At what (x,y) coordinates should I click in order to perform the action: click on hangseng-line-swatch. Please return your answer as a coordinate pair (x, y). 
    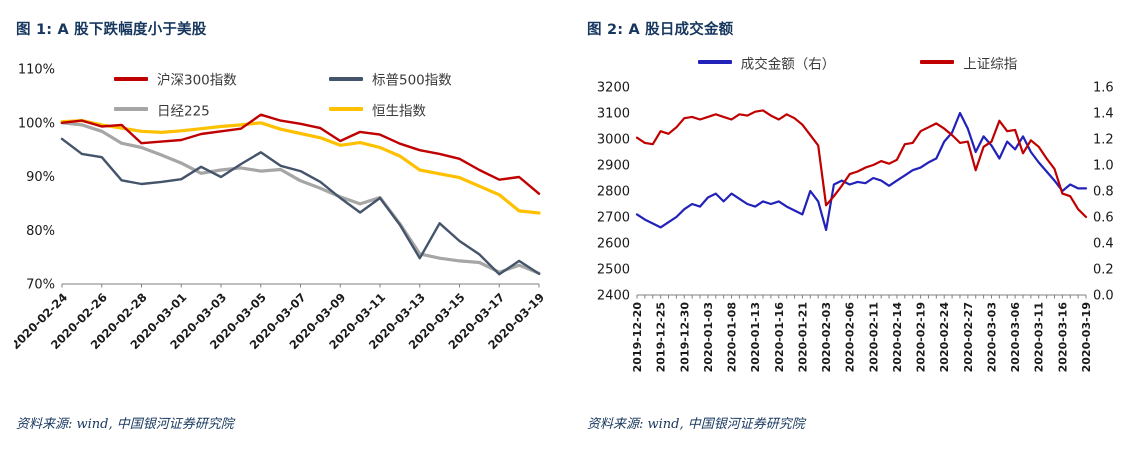
    Looking at the image, I should click on (346, 109).